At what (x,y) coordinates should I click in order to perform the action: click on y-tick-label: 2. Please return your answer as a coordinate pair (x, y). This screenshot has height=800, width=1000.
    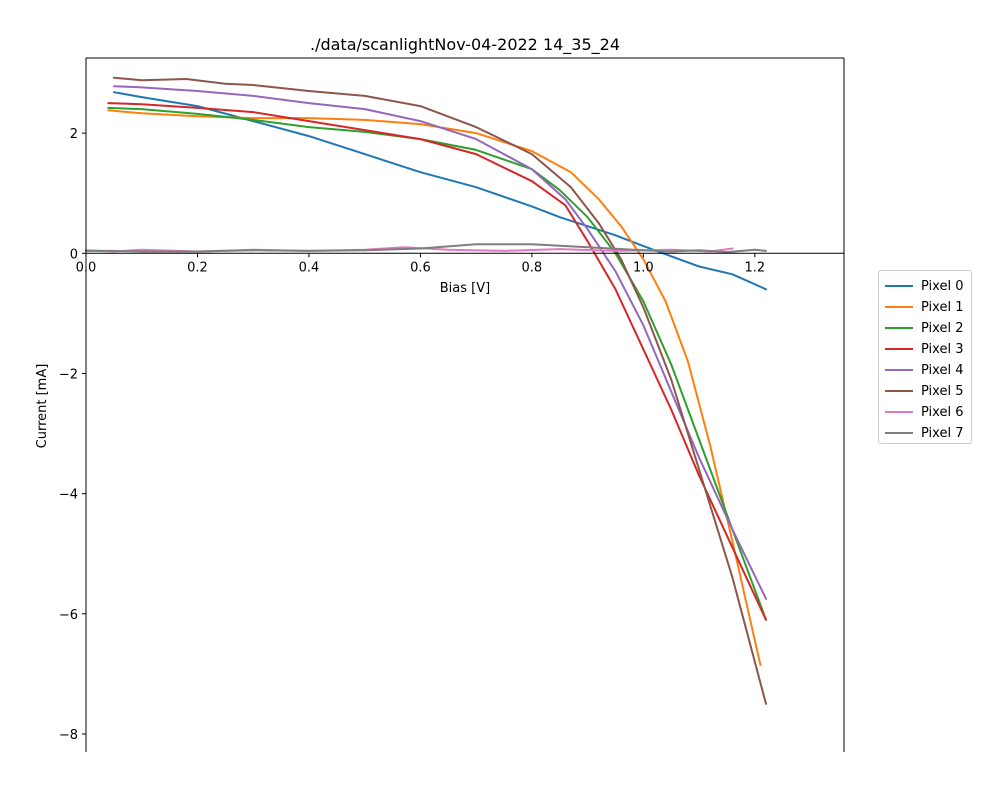
    Looking at the image, I should click on (74, 134).